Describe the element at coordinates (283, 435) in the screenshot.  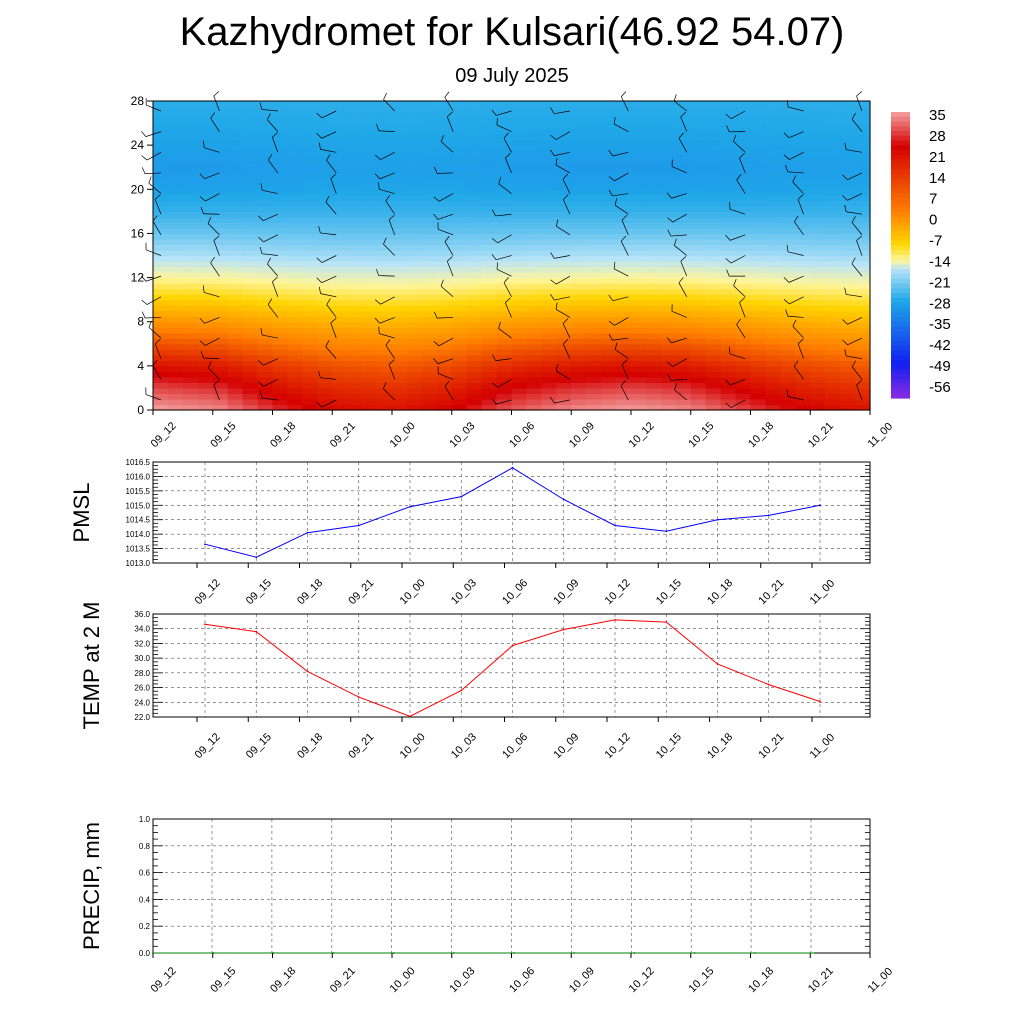
I see `x-tick-label: 09_18` at that location.